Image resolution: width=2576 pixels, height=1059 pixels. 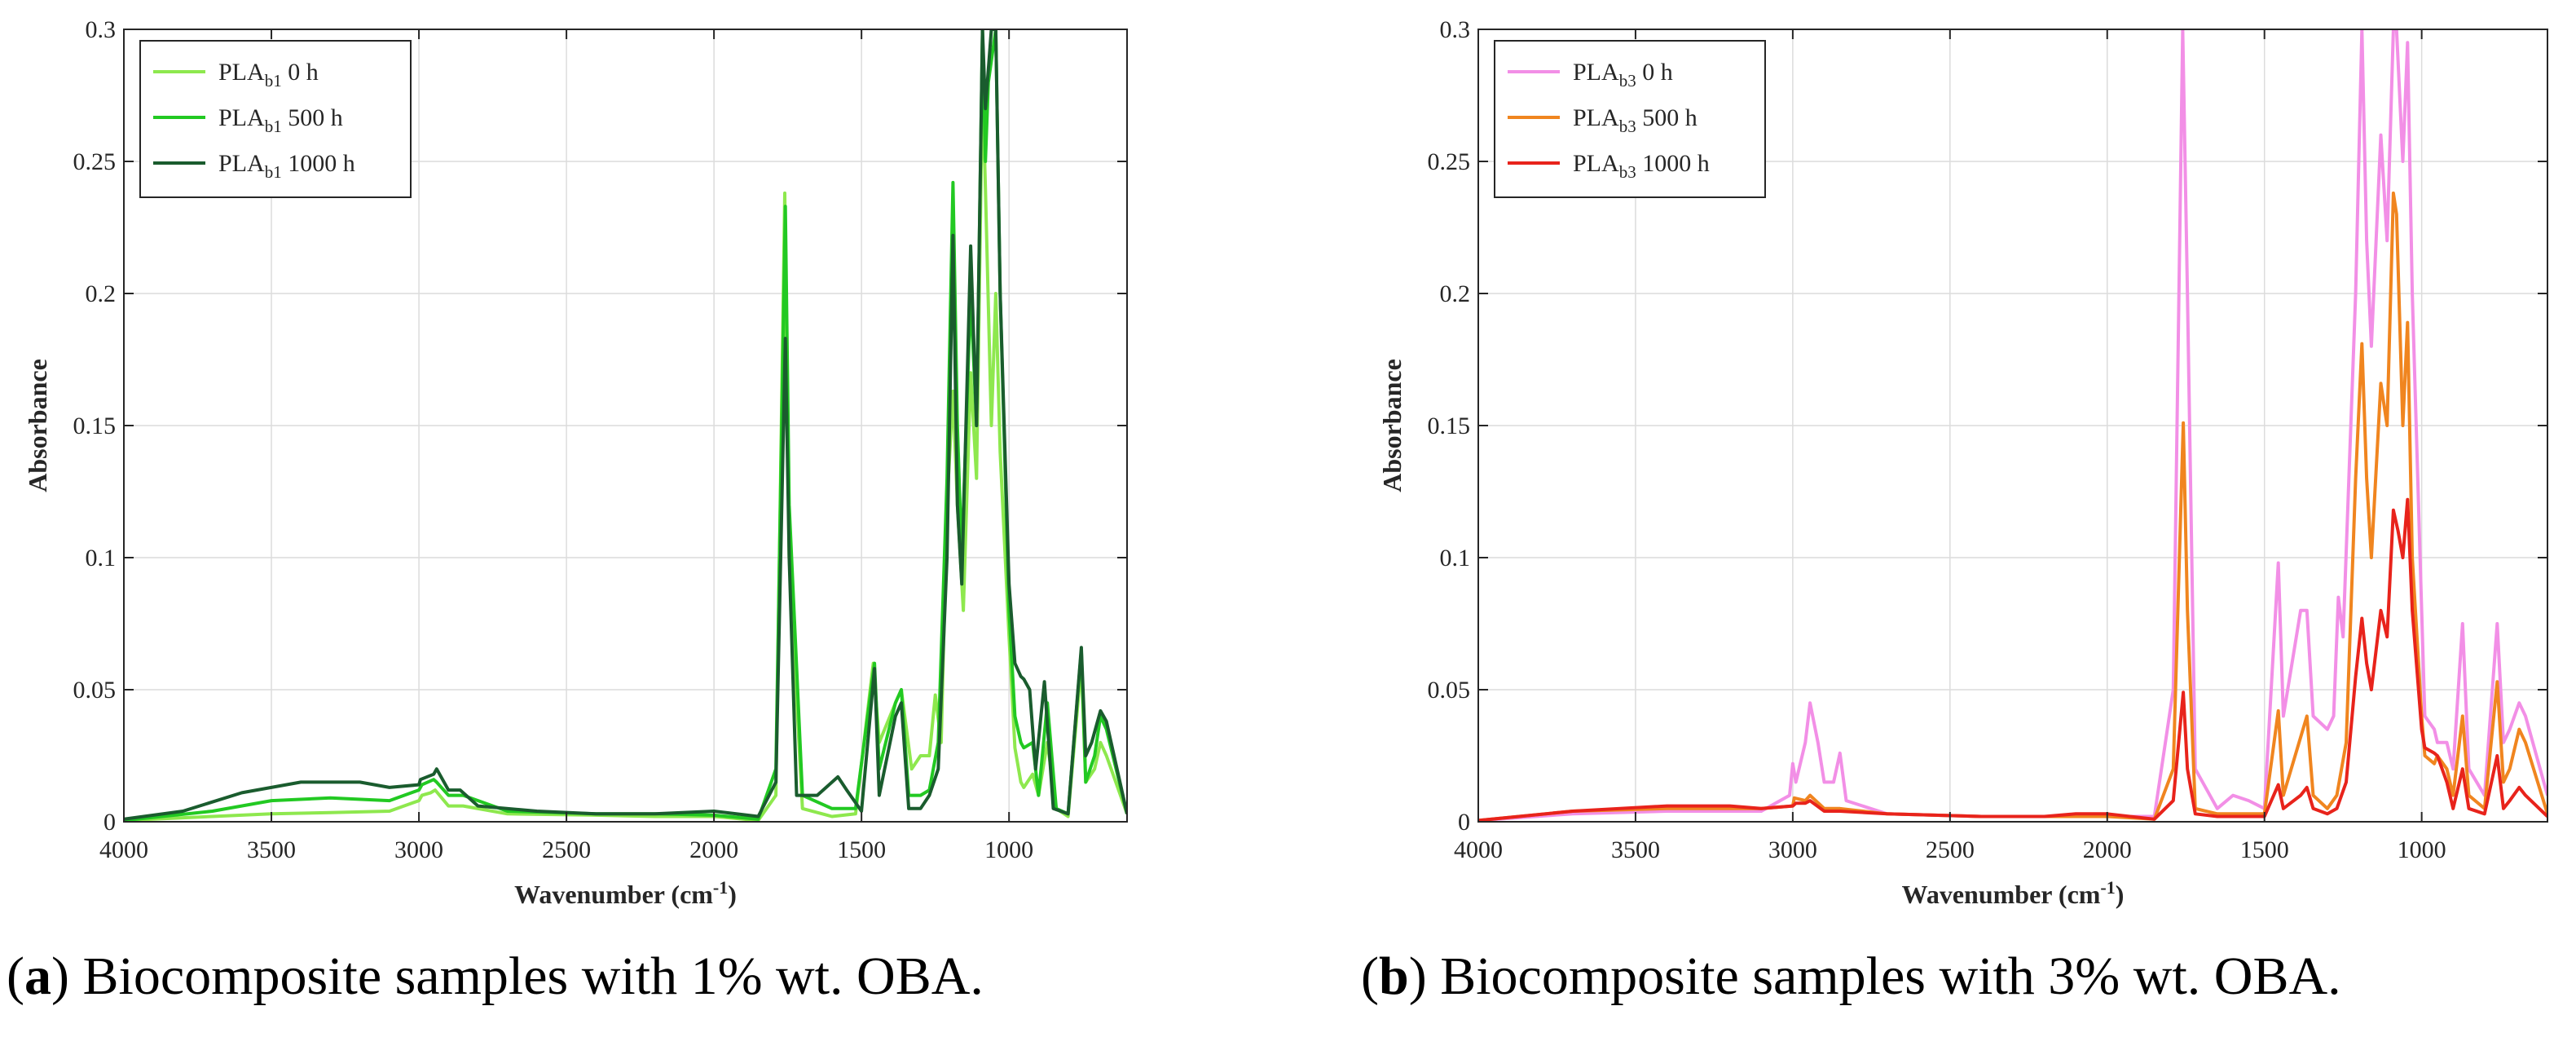 I want to click on chart-a-ytick-label-4: 0.2, so click(x=101, y=294).